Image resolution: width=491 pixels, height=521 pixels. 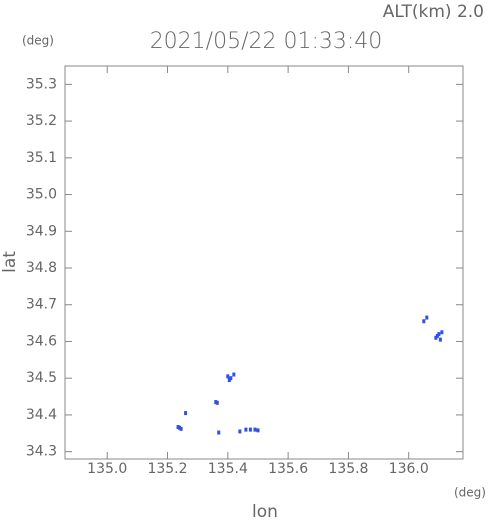 I want to click on y-tick-label: 35.0, so click(x=41, y=195).